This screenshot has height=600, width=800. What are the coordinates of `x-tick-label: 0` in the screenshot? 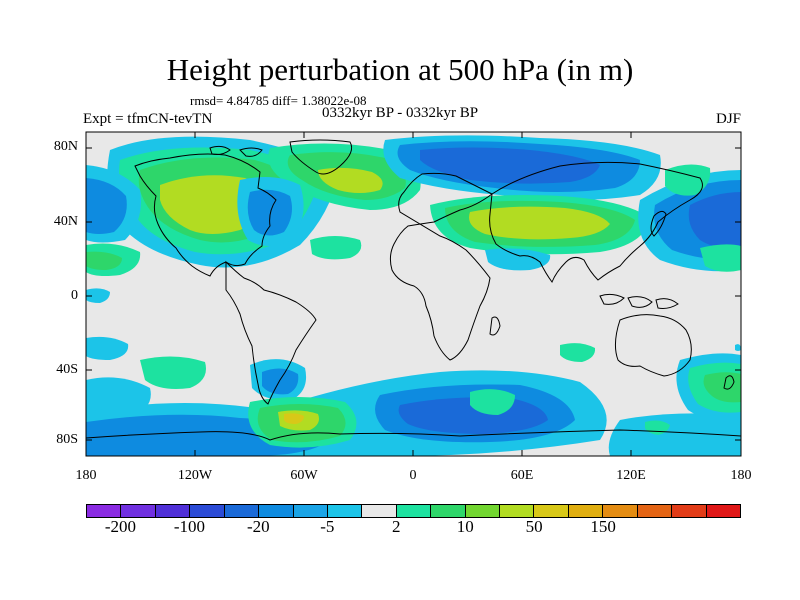 It's located at (413, 475).